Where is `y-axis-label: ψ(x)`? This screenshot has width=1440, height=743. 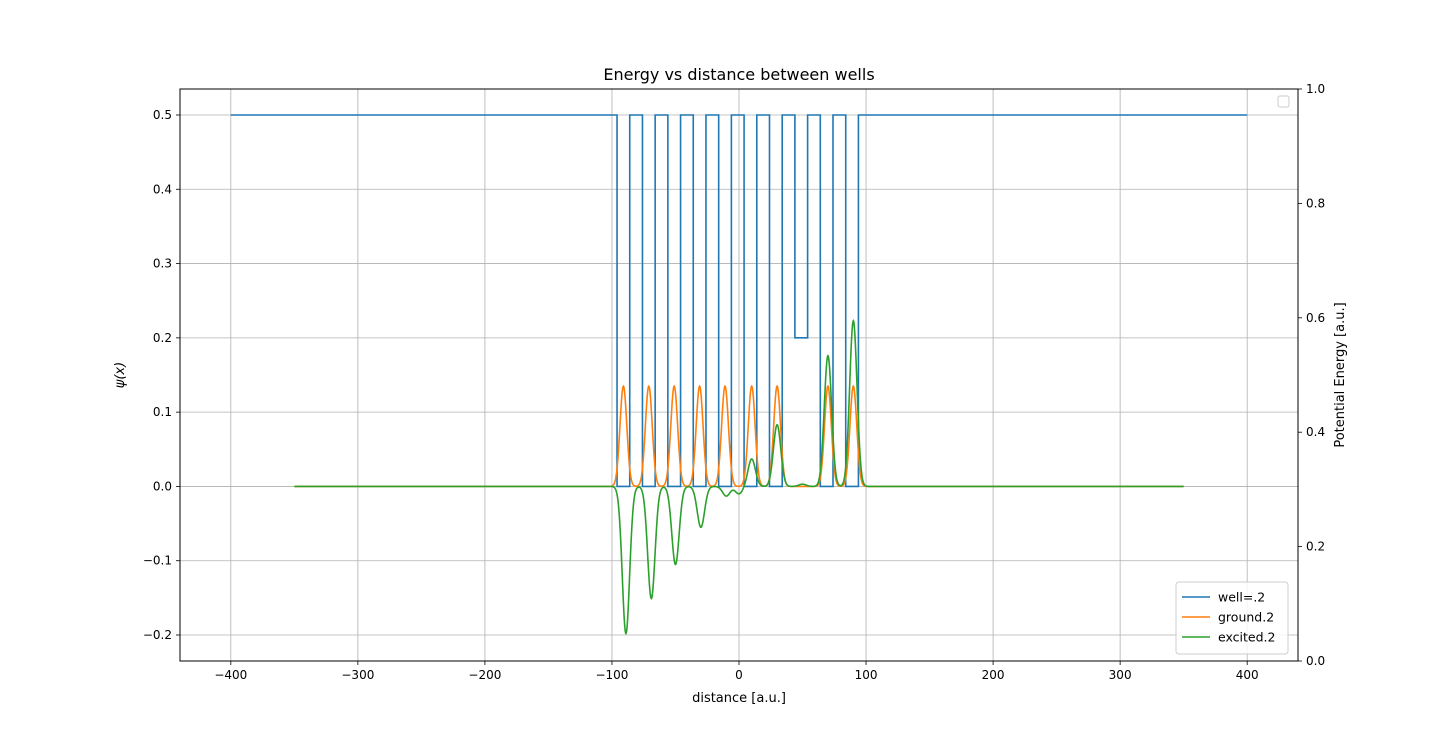 y-axis-label: ψ(x) is located at coordinates (120, 375).